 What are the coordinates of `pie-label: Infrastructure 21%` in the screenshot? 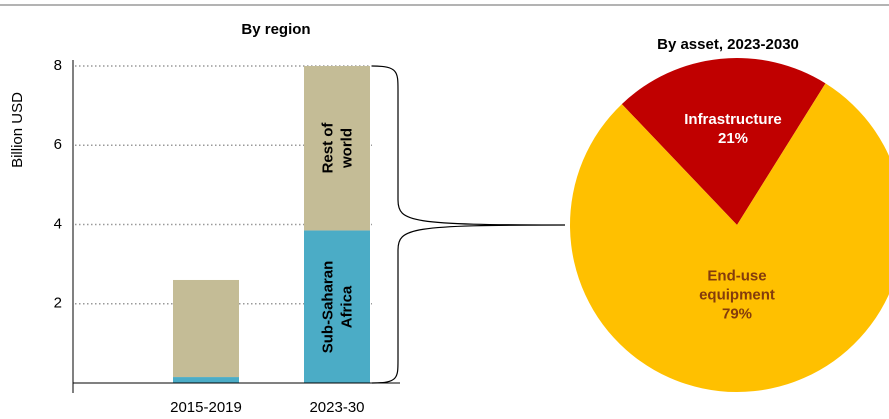 It's located at (733, 129).